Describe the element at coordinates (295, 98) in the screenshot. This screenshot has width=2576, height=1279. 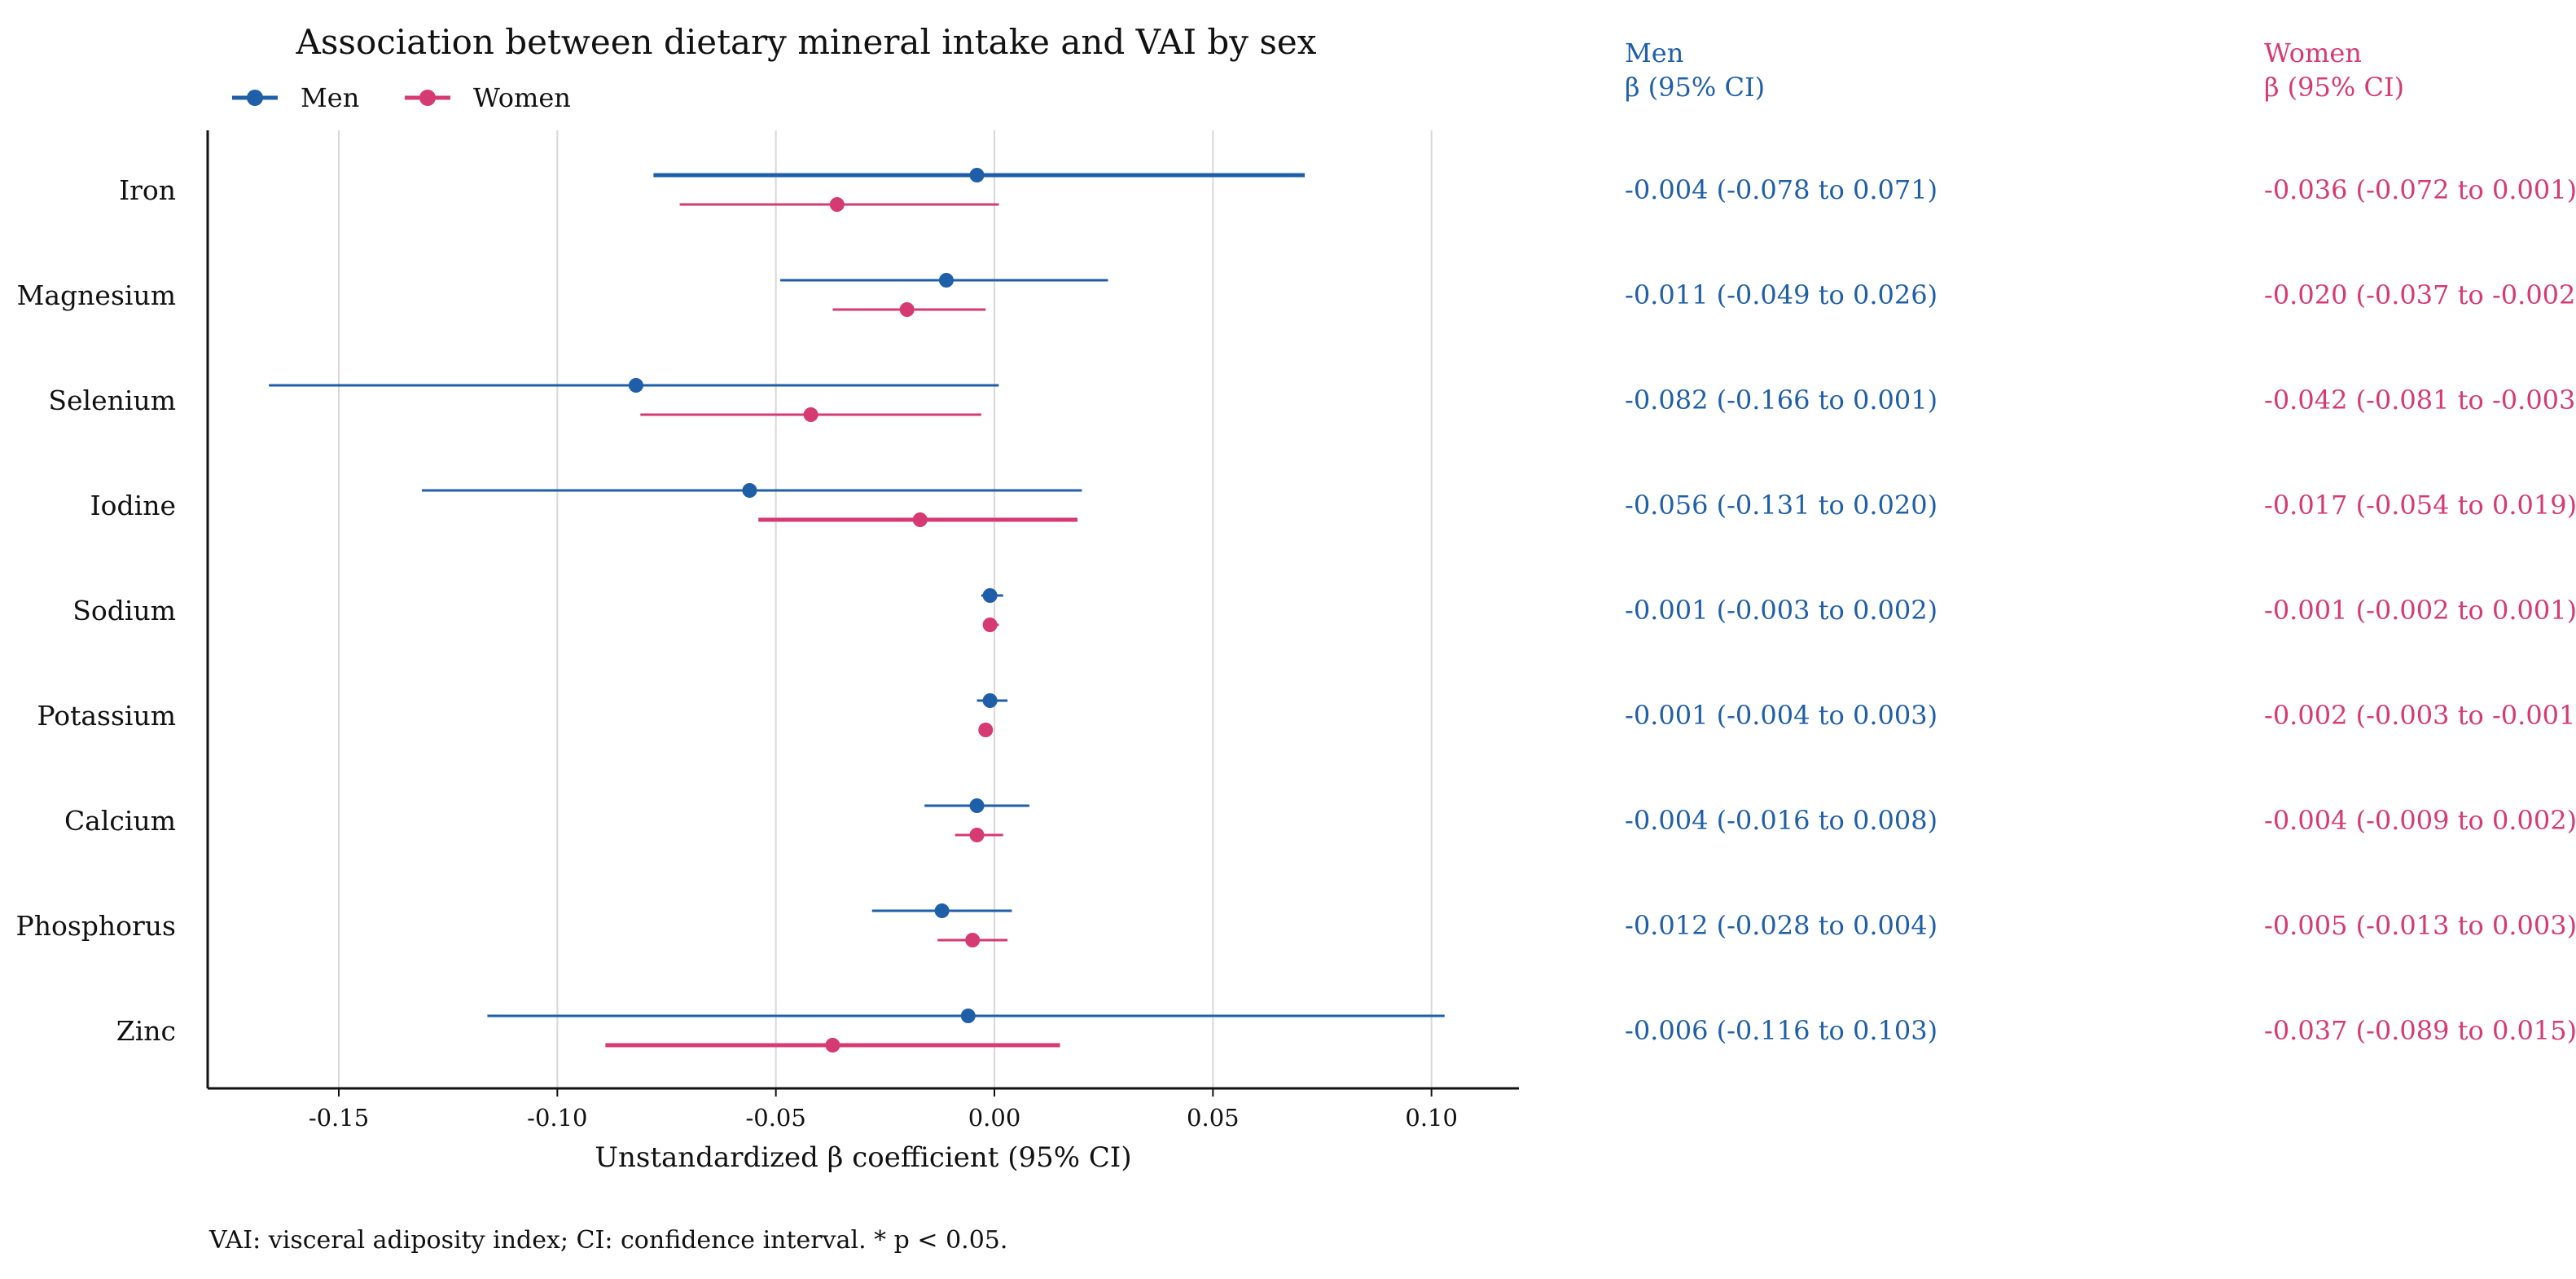
I see `legend-item-men: Men` at that location.